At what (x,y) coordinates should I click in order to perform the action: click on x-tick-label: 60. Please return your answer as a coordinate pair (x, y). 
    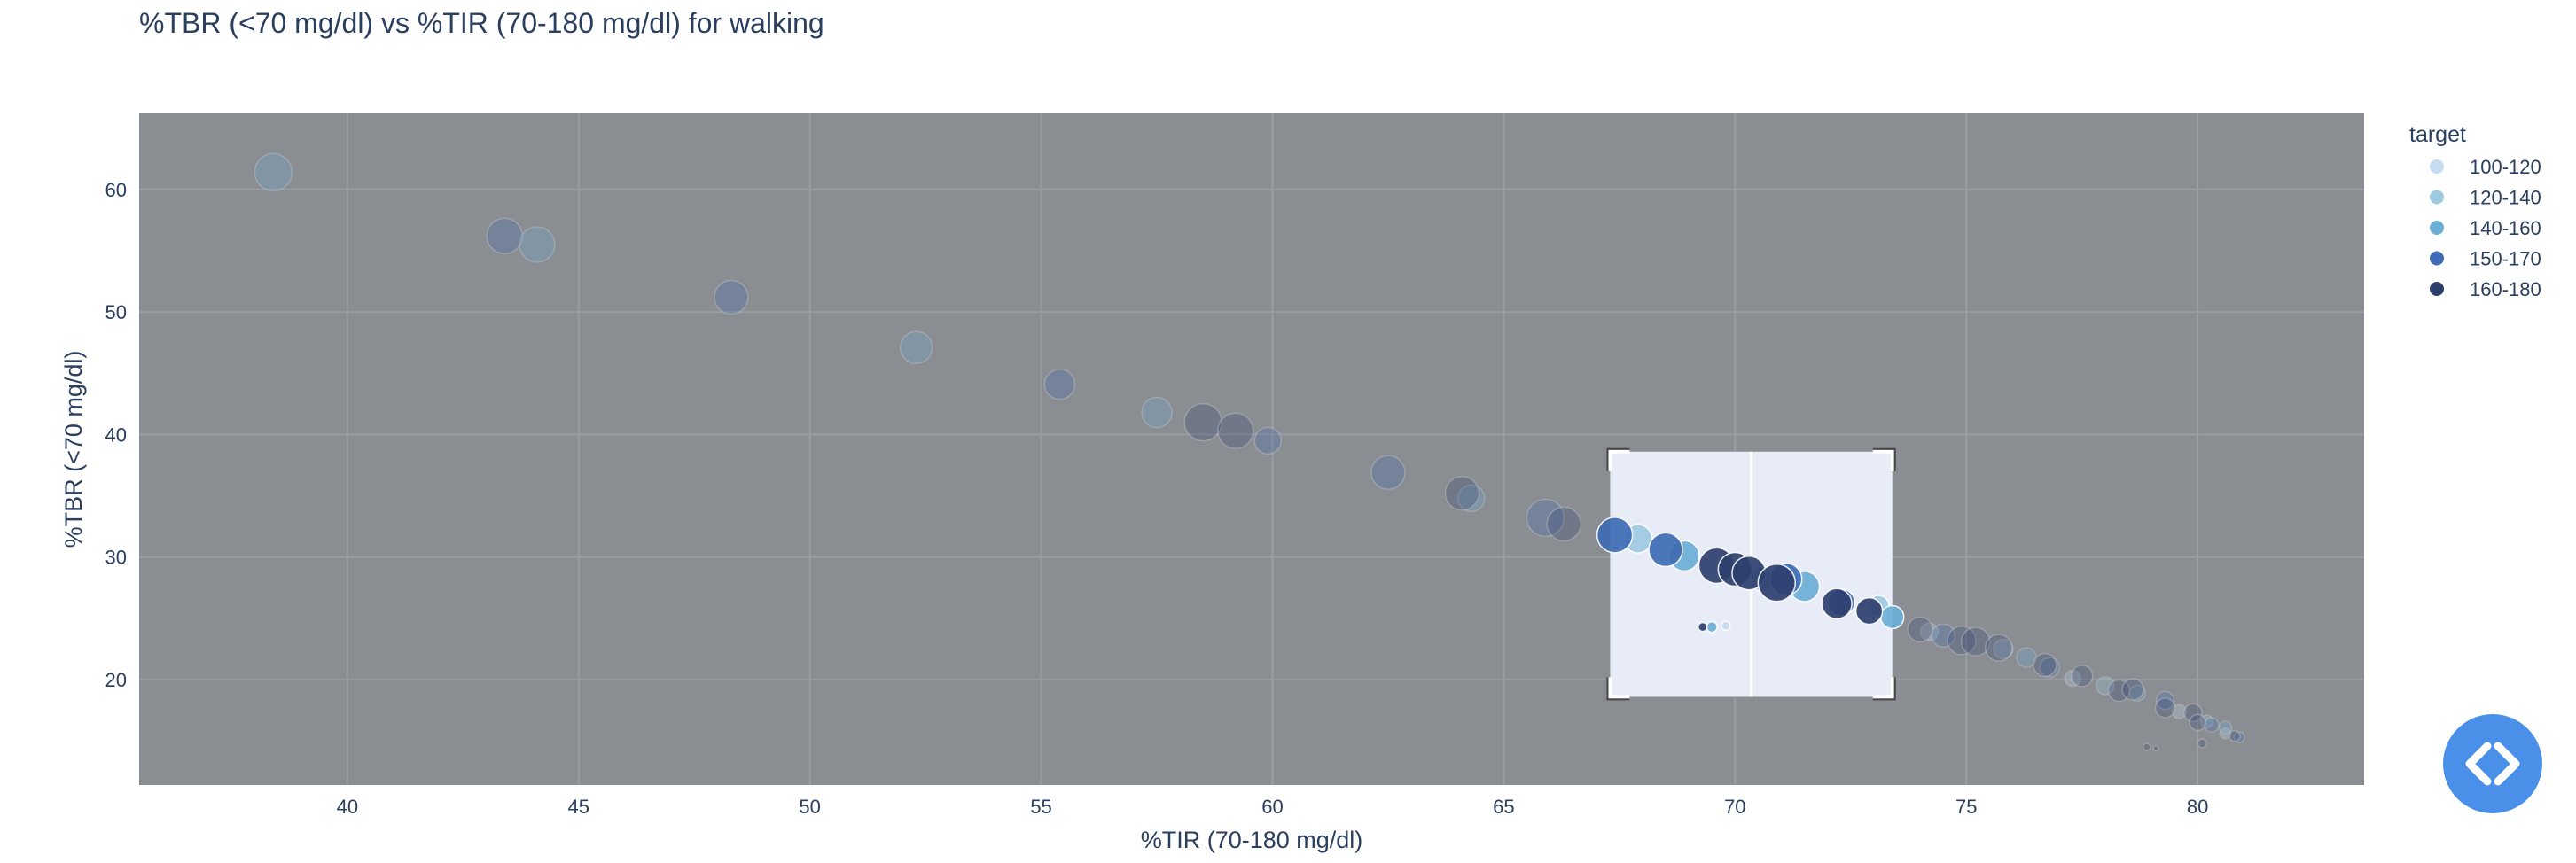
    Looking at the image, I should click on (1272, 807).